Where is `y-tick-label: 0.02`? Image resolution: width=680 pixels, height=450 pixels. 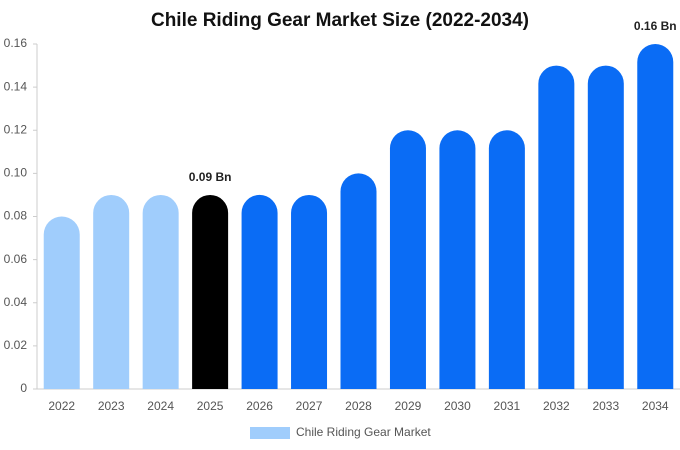
y-tick-label: 0.02 is located at coordinates (16, 345).